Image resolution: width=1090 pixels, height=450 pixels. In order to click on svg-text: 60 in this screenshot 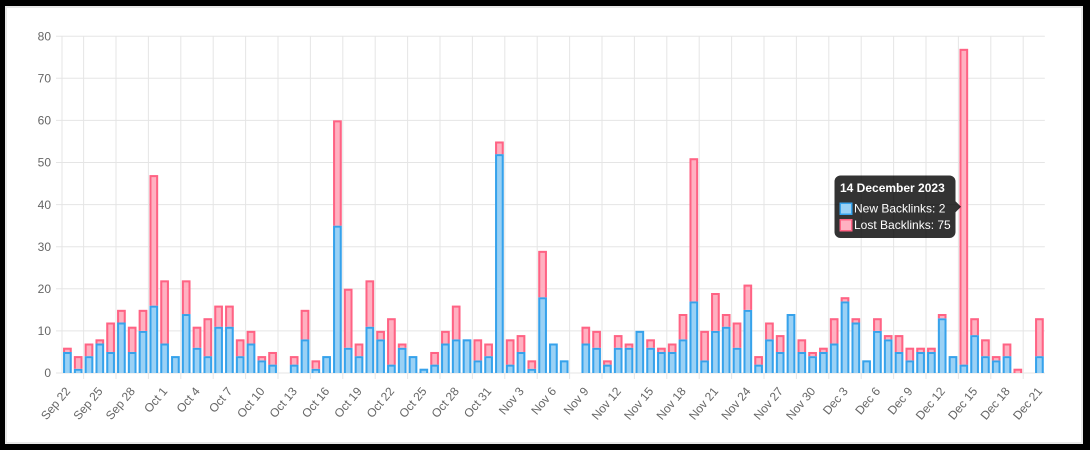, I will do `click(45, 121)`.